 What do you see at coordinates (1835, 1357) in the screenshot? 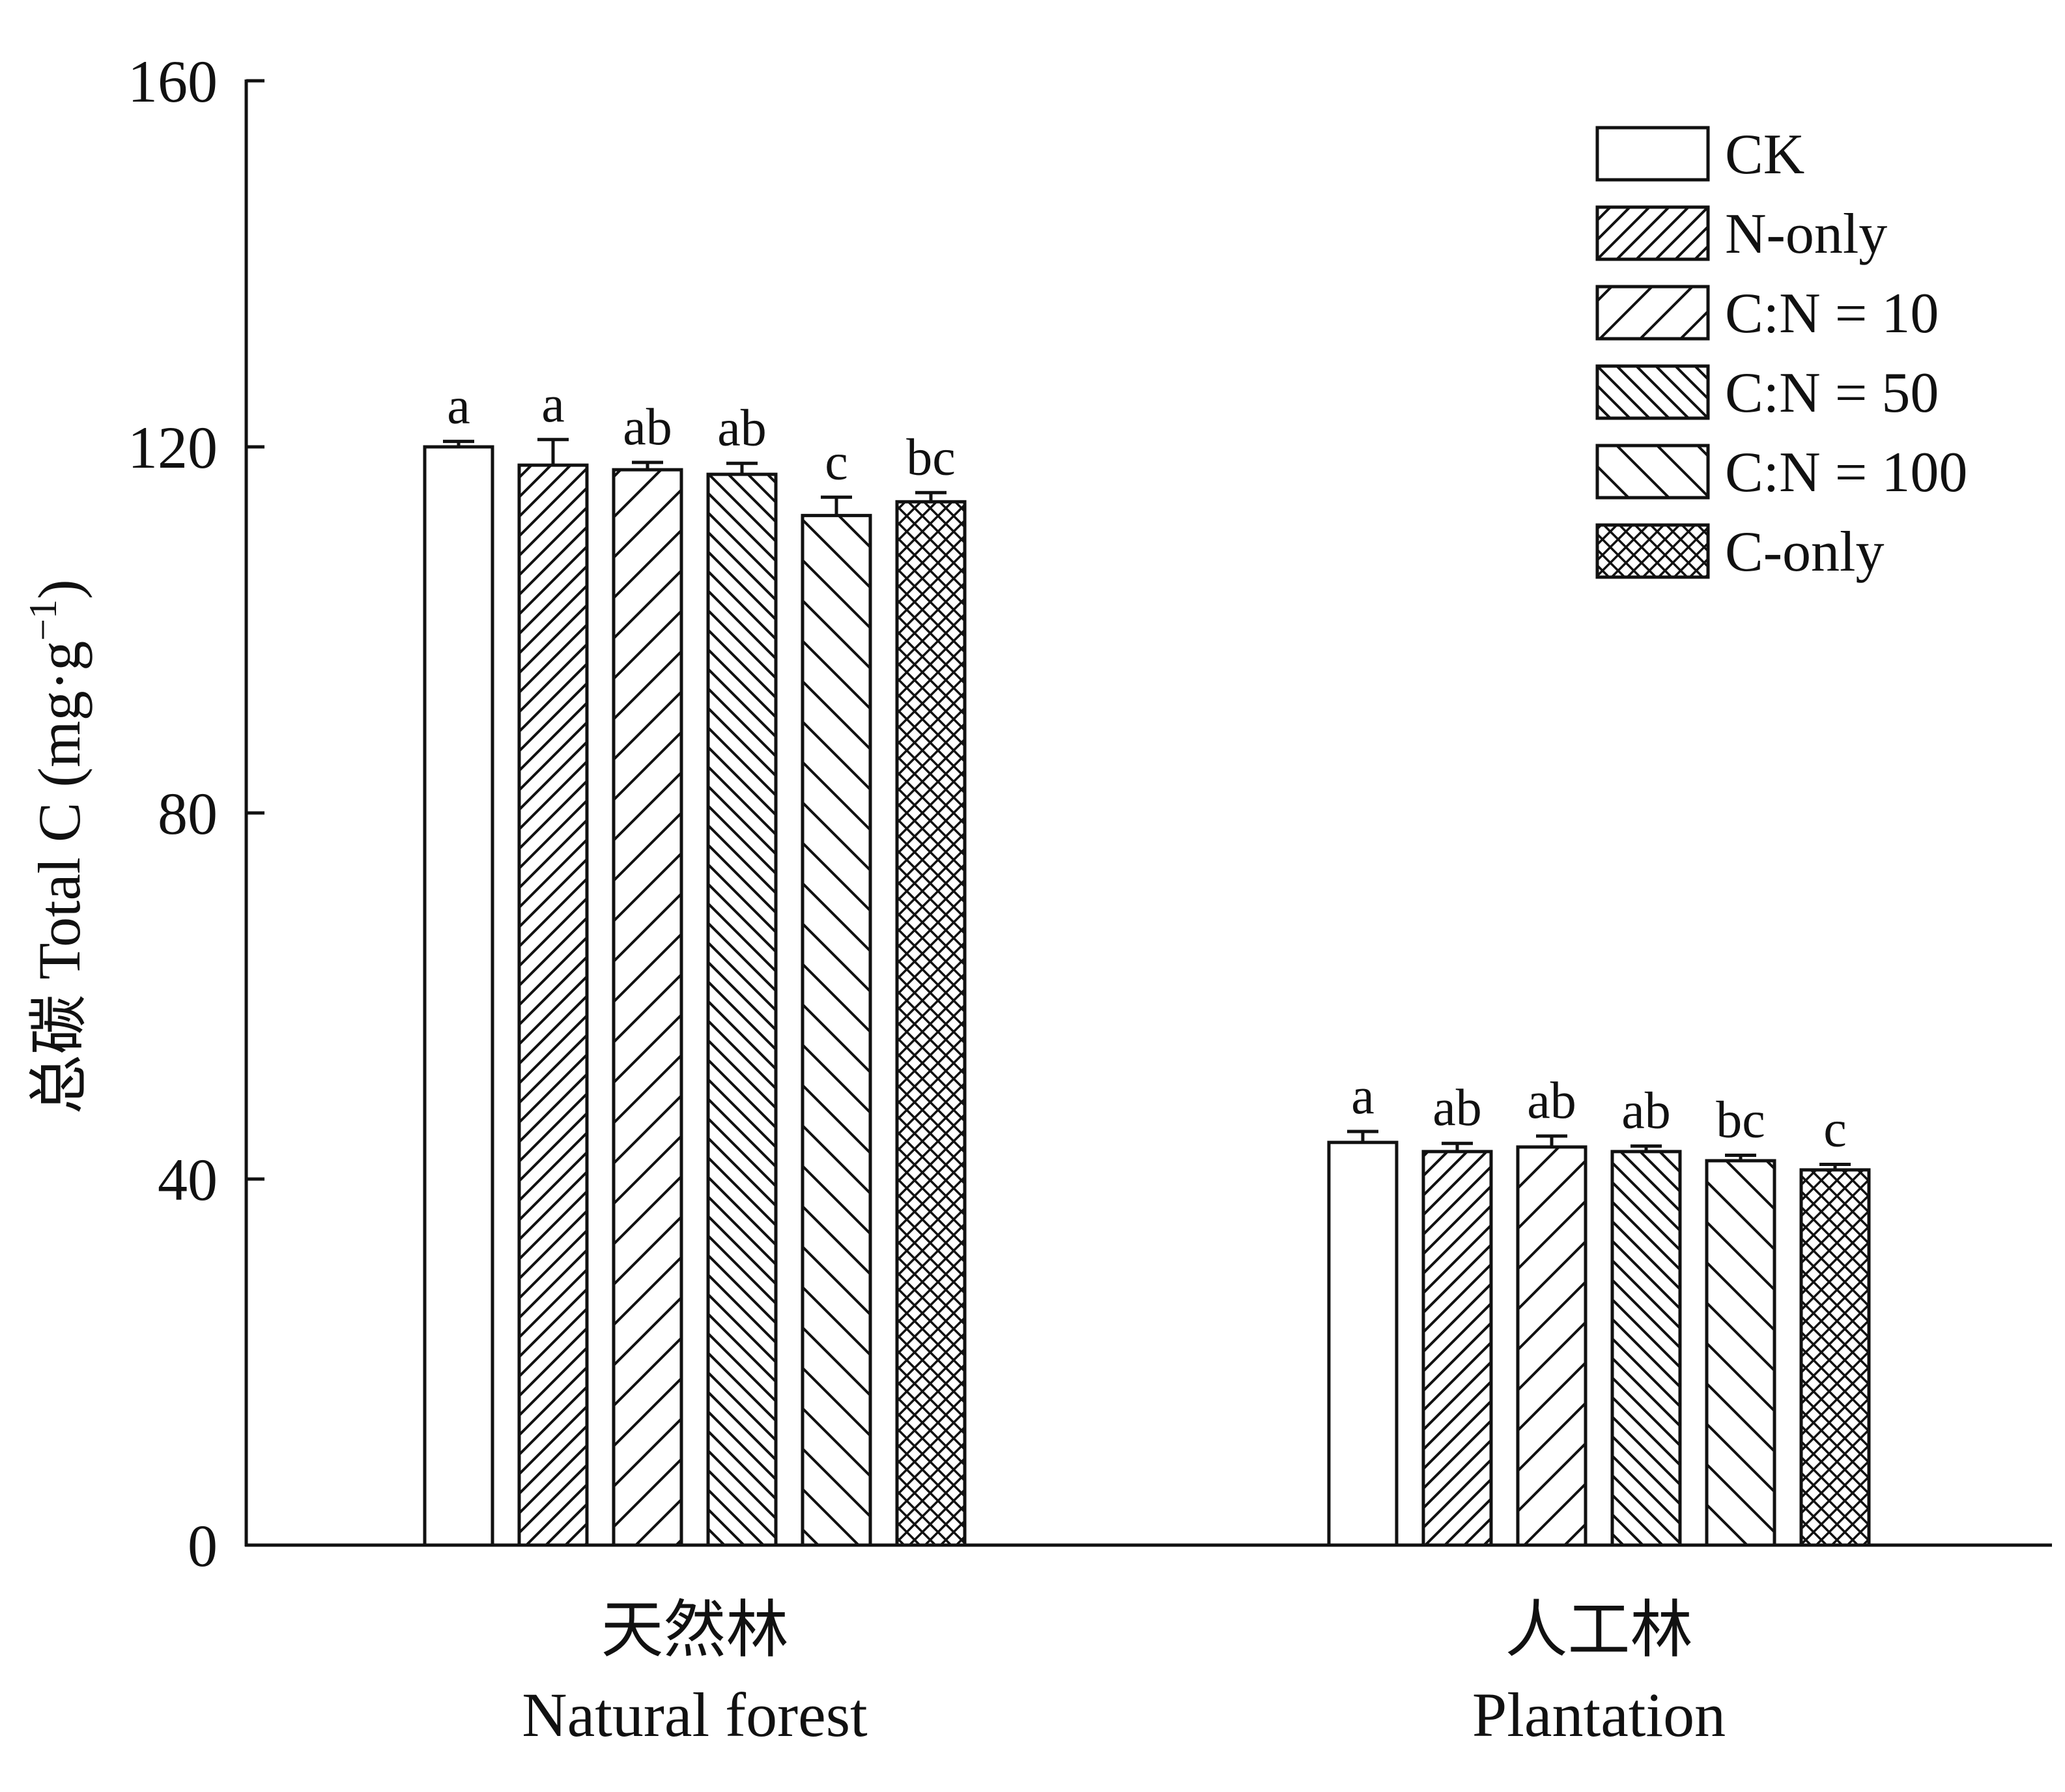
I see `bar-c2-c-only` at bounding box center [1835, 1357].